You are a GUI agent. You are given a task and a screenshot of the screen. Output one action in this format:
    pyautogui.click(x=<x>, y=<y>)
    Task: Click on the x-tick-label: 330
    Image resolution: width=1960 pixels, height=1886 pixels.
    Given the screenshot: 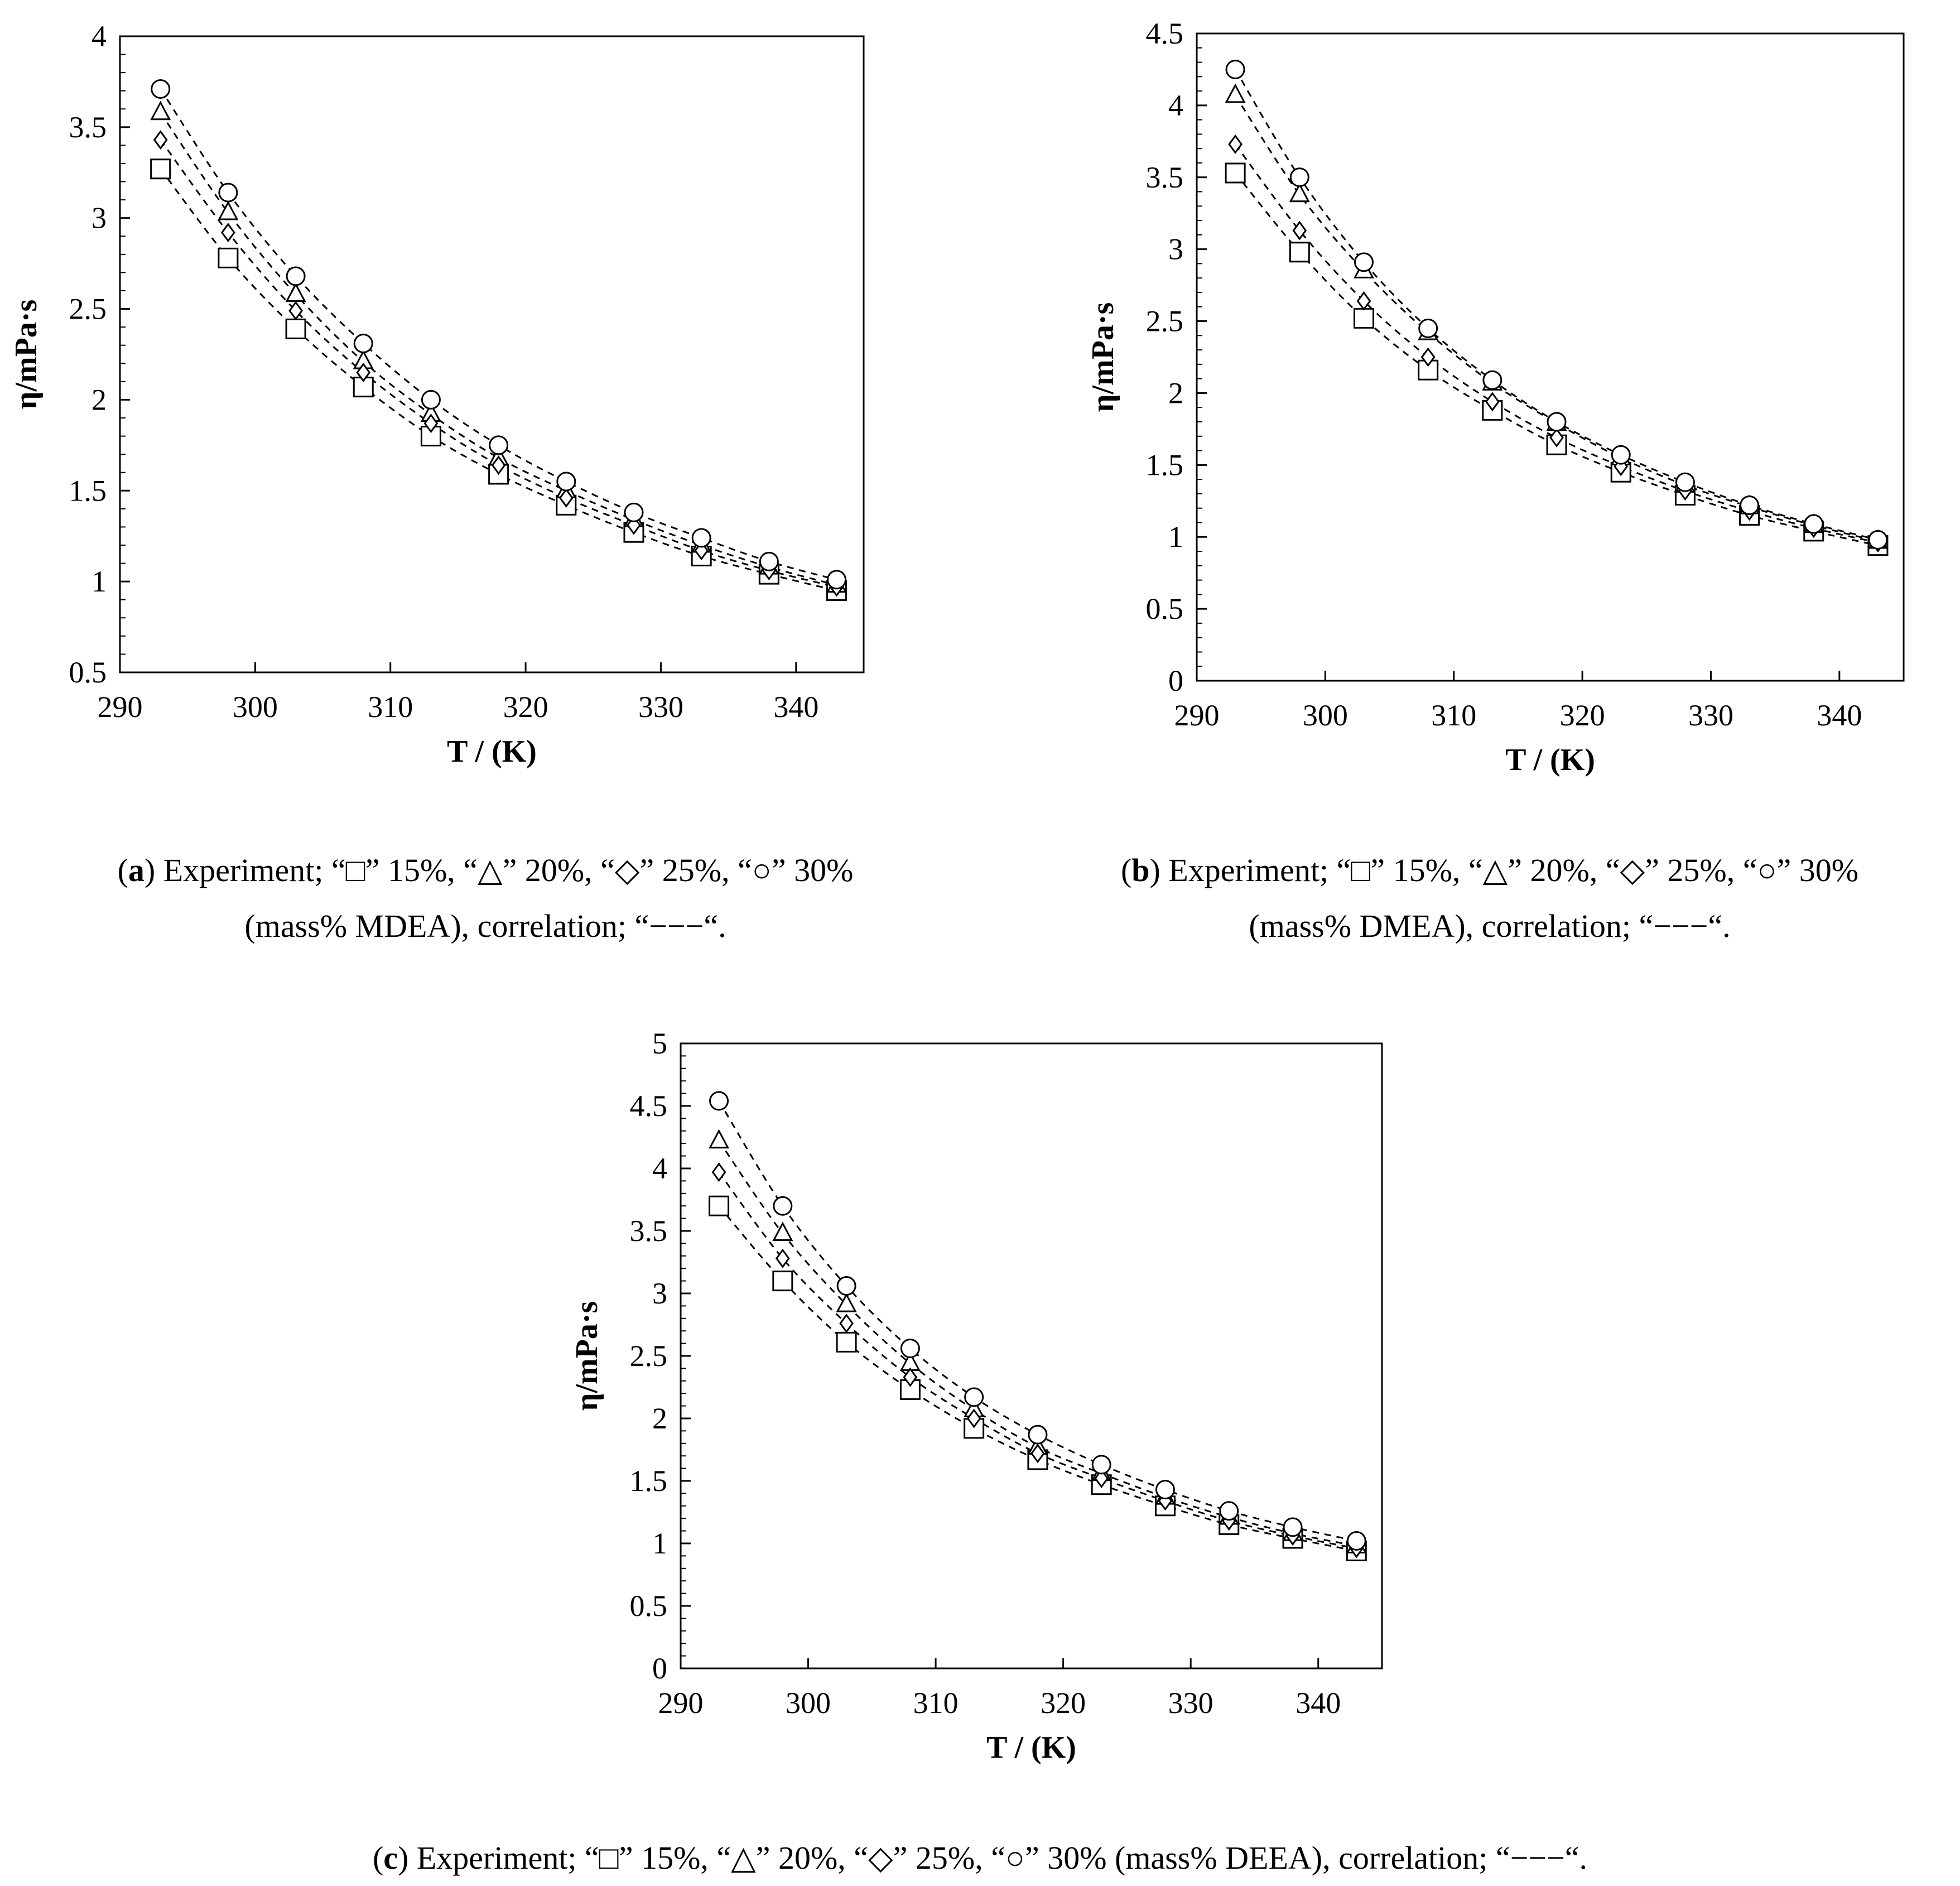 What is the action you would take?
    pyautogui.click(x=660, y=707)
    